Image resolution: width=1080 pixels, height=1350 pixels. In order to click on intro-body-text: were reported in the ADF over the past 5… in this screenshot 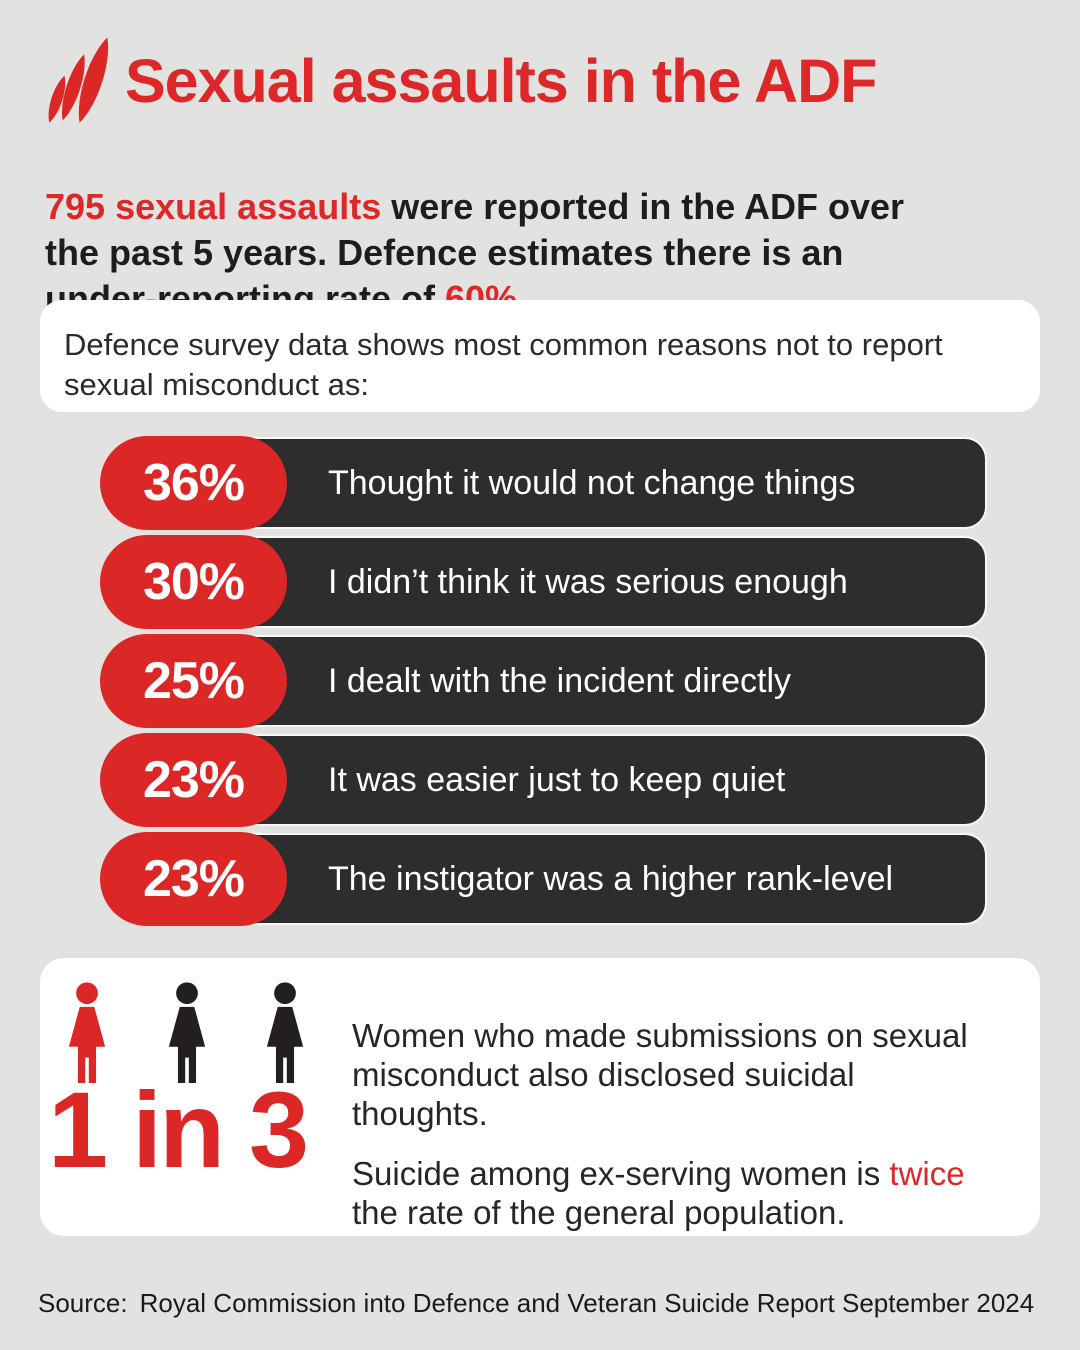, I will do `click(475, 253)`.